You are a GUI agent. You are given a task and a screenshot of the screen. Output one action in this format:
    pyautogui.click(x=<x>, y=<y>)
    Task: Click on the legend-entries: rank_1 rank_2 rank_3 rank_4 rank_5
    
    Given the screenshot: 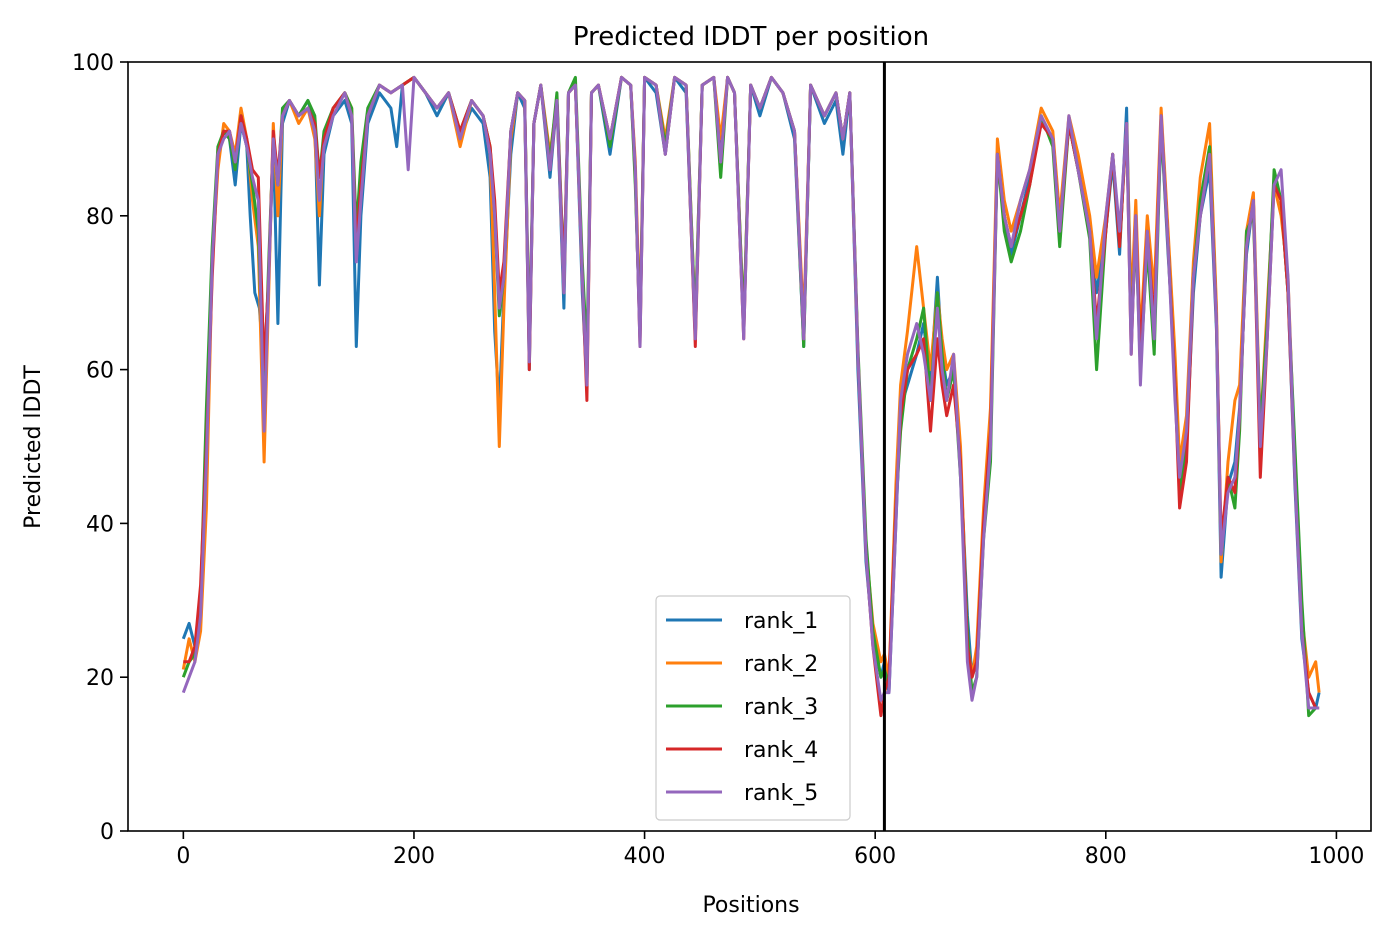 What is the action you would take?
    pyautogui.click(x=742, y=707)
    